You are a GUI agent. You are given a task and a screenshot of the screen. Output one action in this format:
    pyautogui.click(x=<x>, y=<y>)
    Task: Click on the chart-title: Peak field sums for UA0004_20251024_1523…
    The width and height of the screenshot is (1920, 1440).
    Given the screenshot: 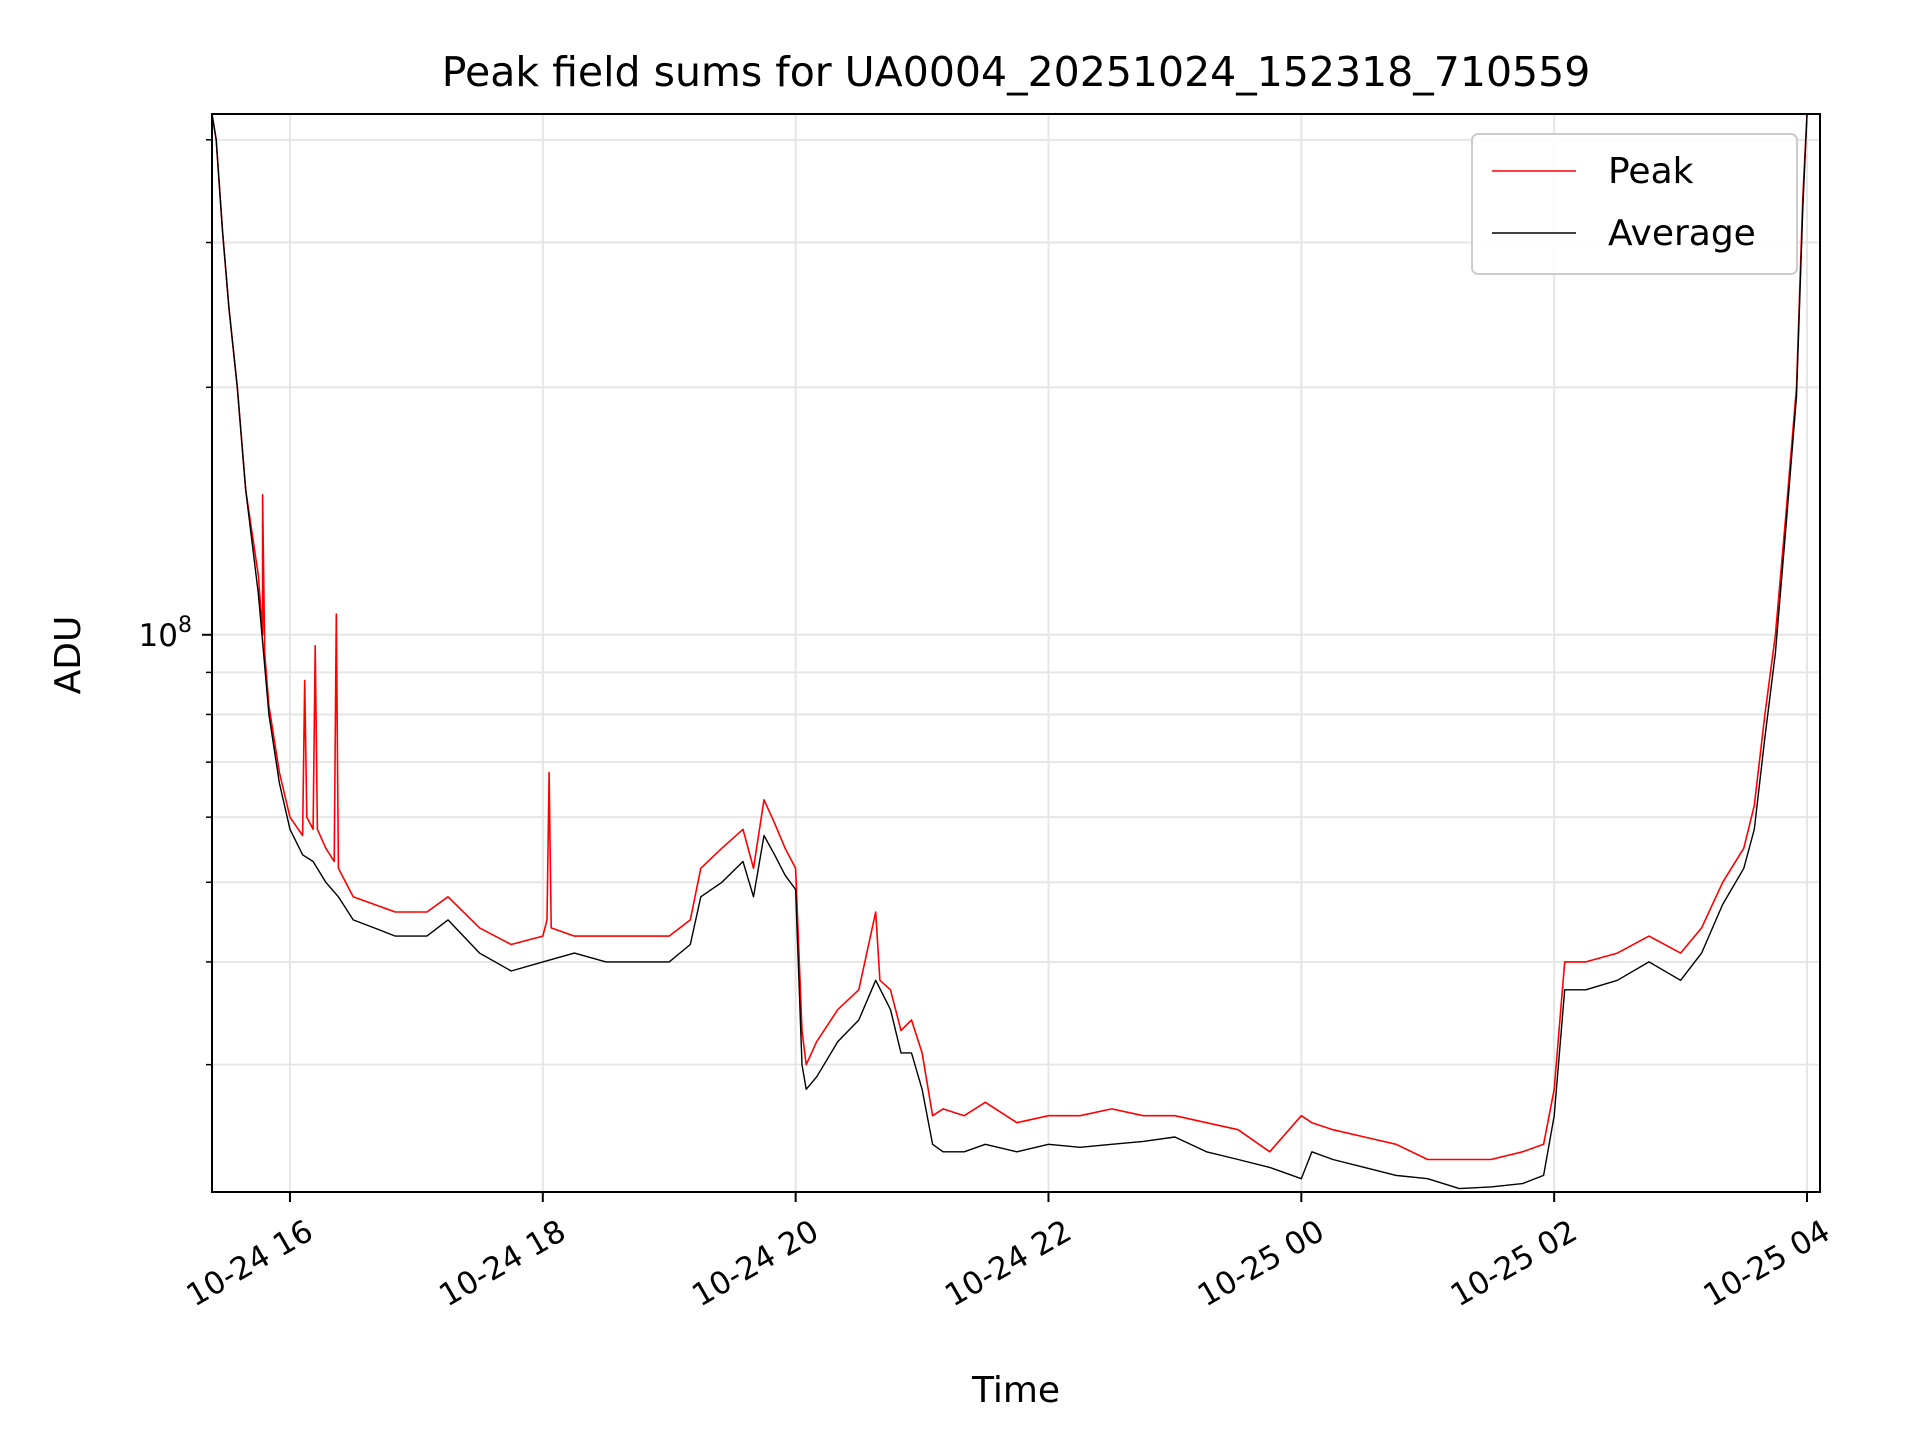 What is the action you would take?
    pyautogui.click(x=1016, y=72)
    